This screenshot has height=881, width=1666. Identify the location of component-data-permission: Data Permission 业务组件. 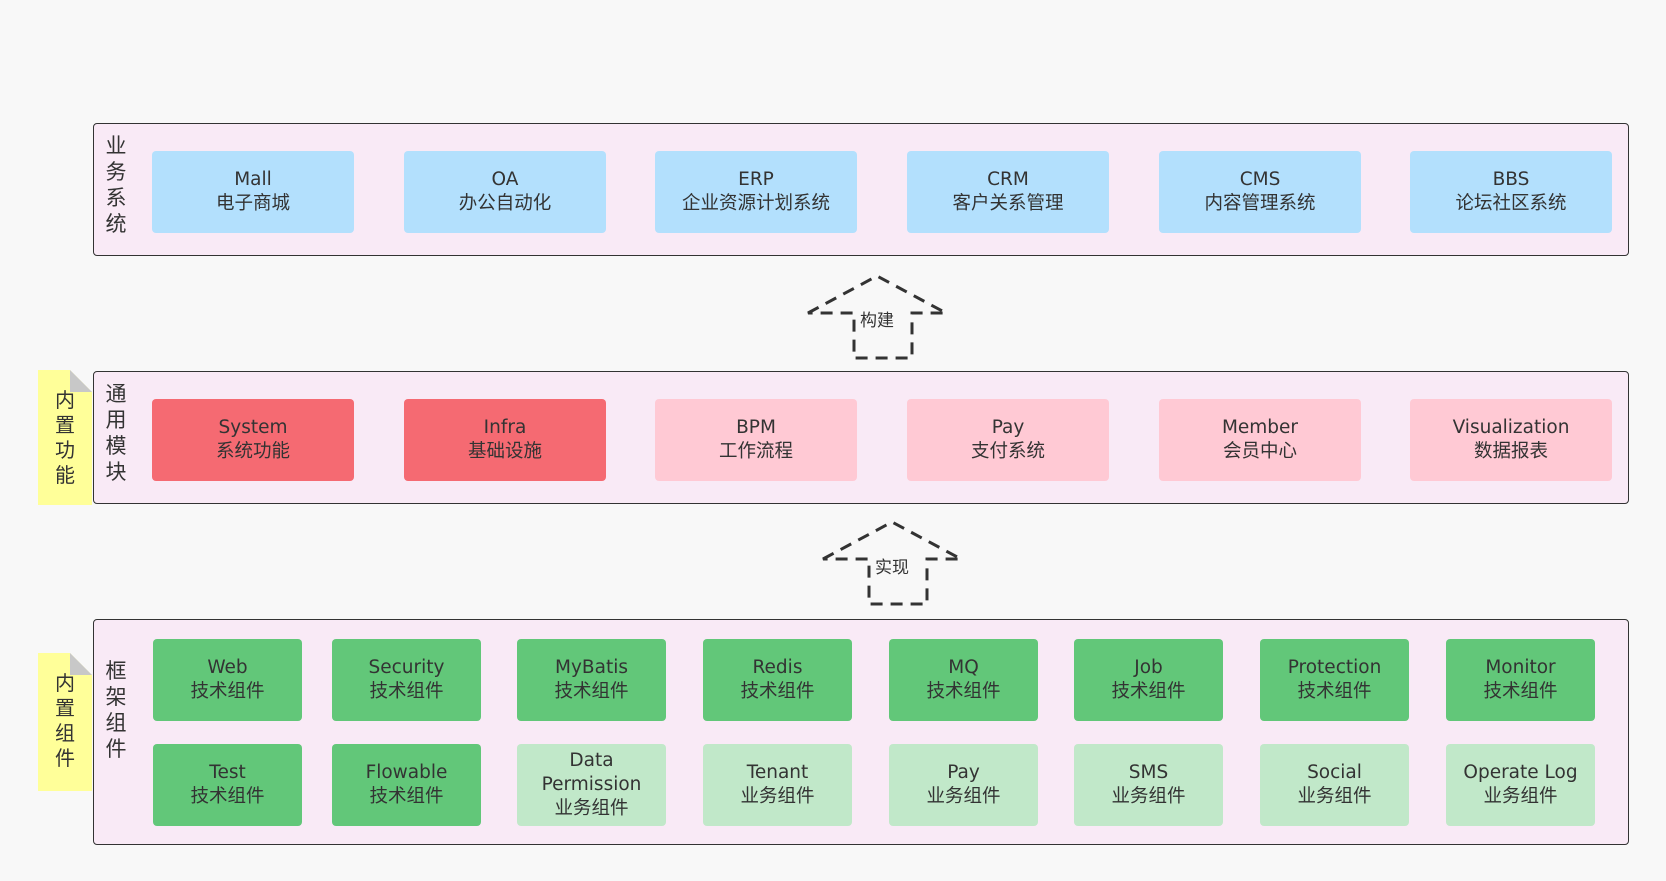
(591, 785).